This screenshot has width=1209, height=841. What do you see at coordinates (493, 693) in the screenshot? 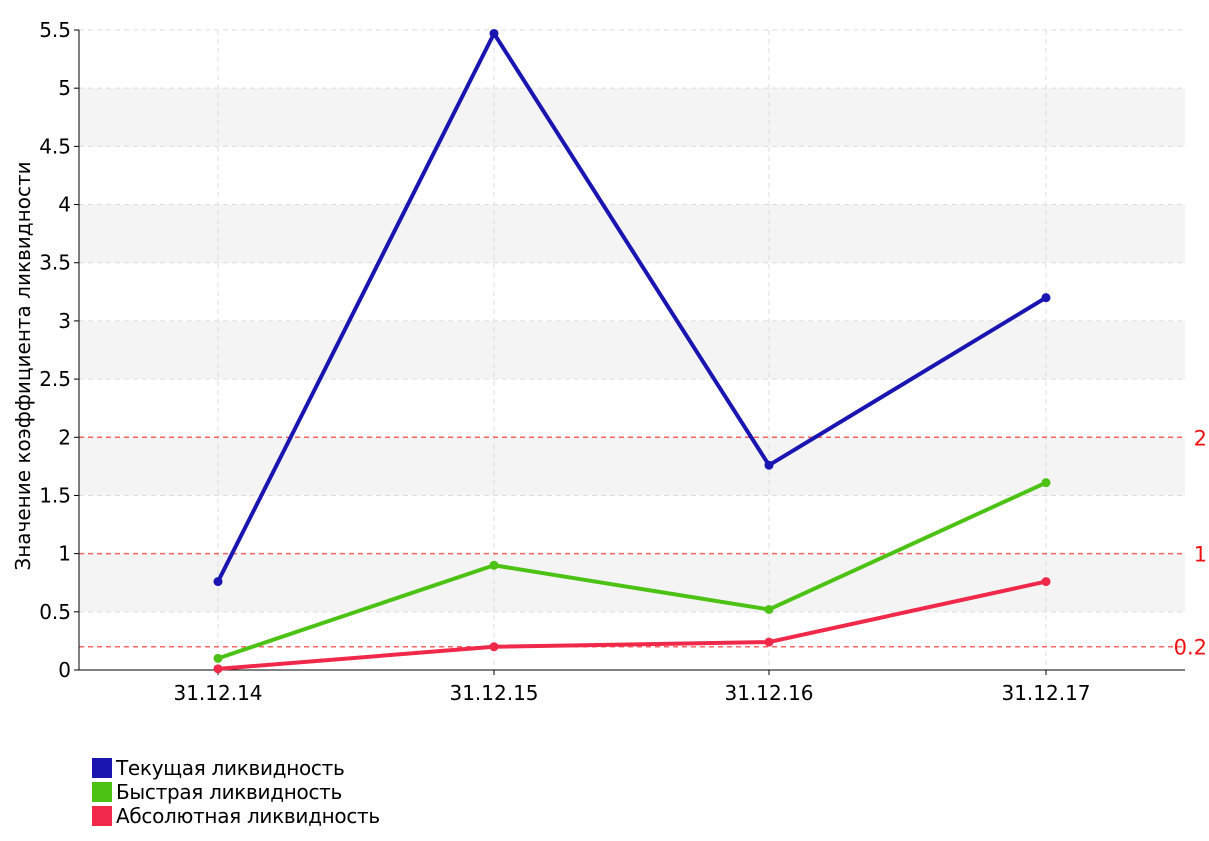
I see `x-tick-label: 31.12.15` at bounding box center [493, 693].